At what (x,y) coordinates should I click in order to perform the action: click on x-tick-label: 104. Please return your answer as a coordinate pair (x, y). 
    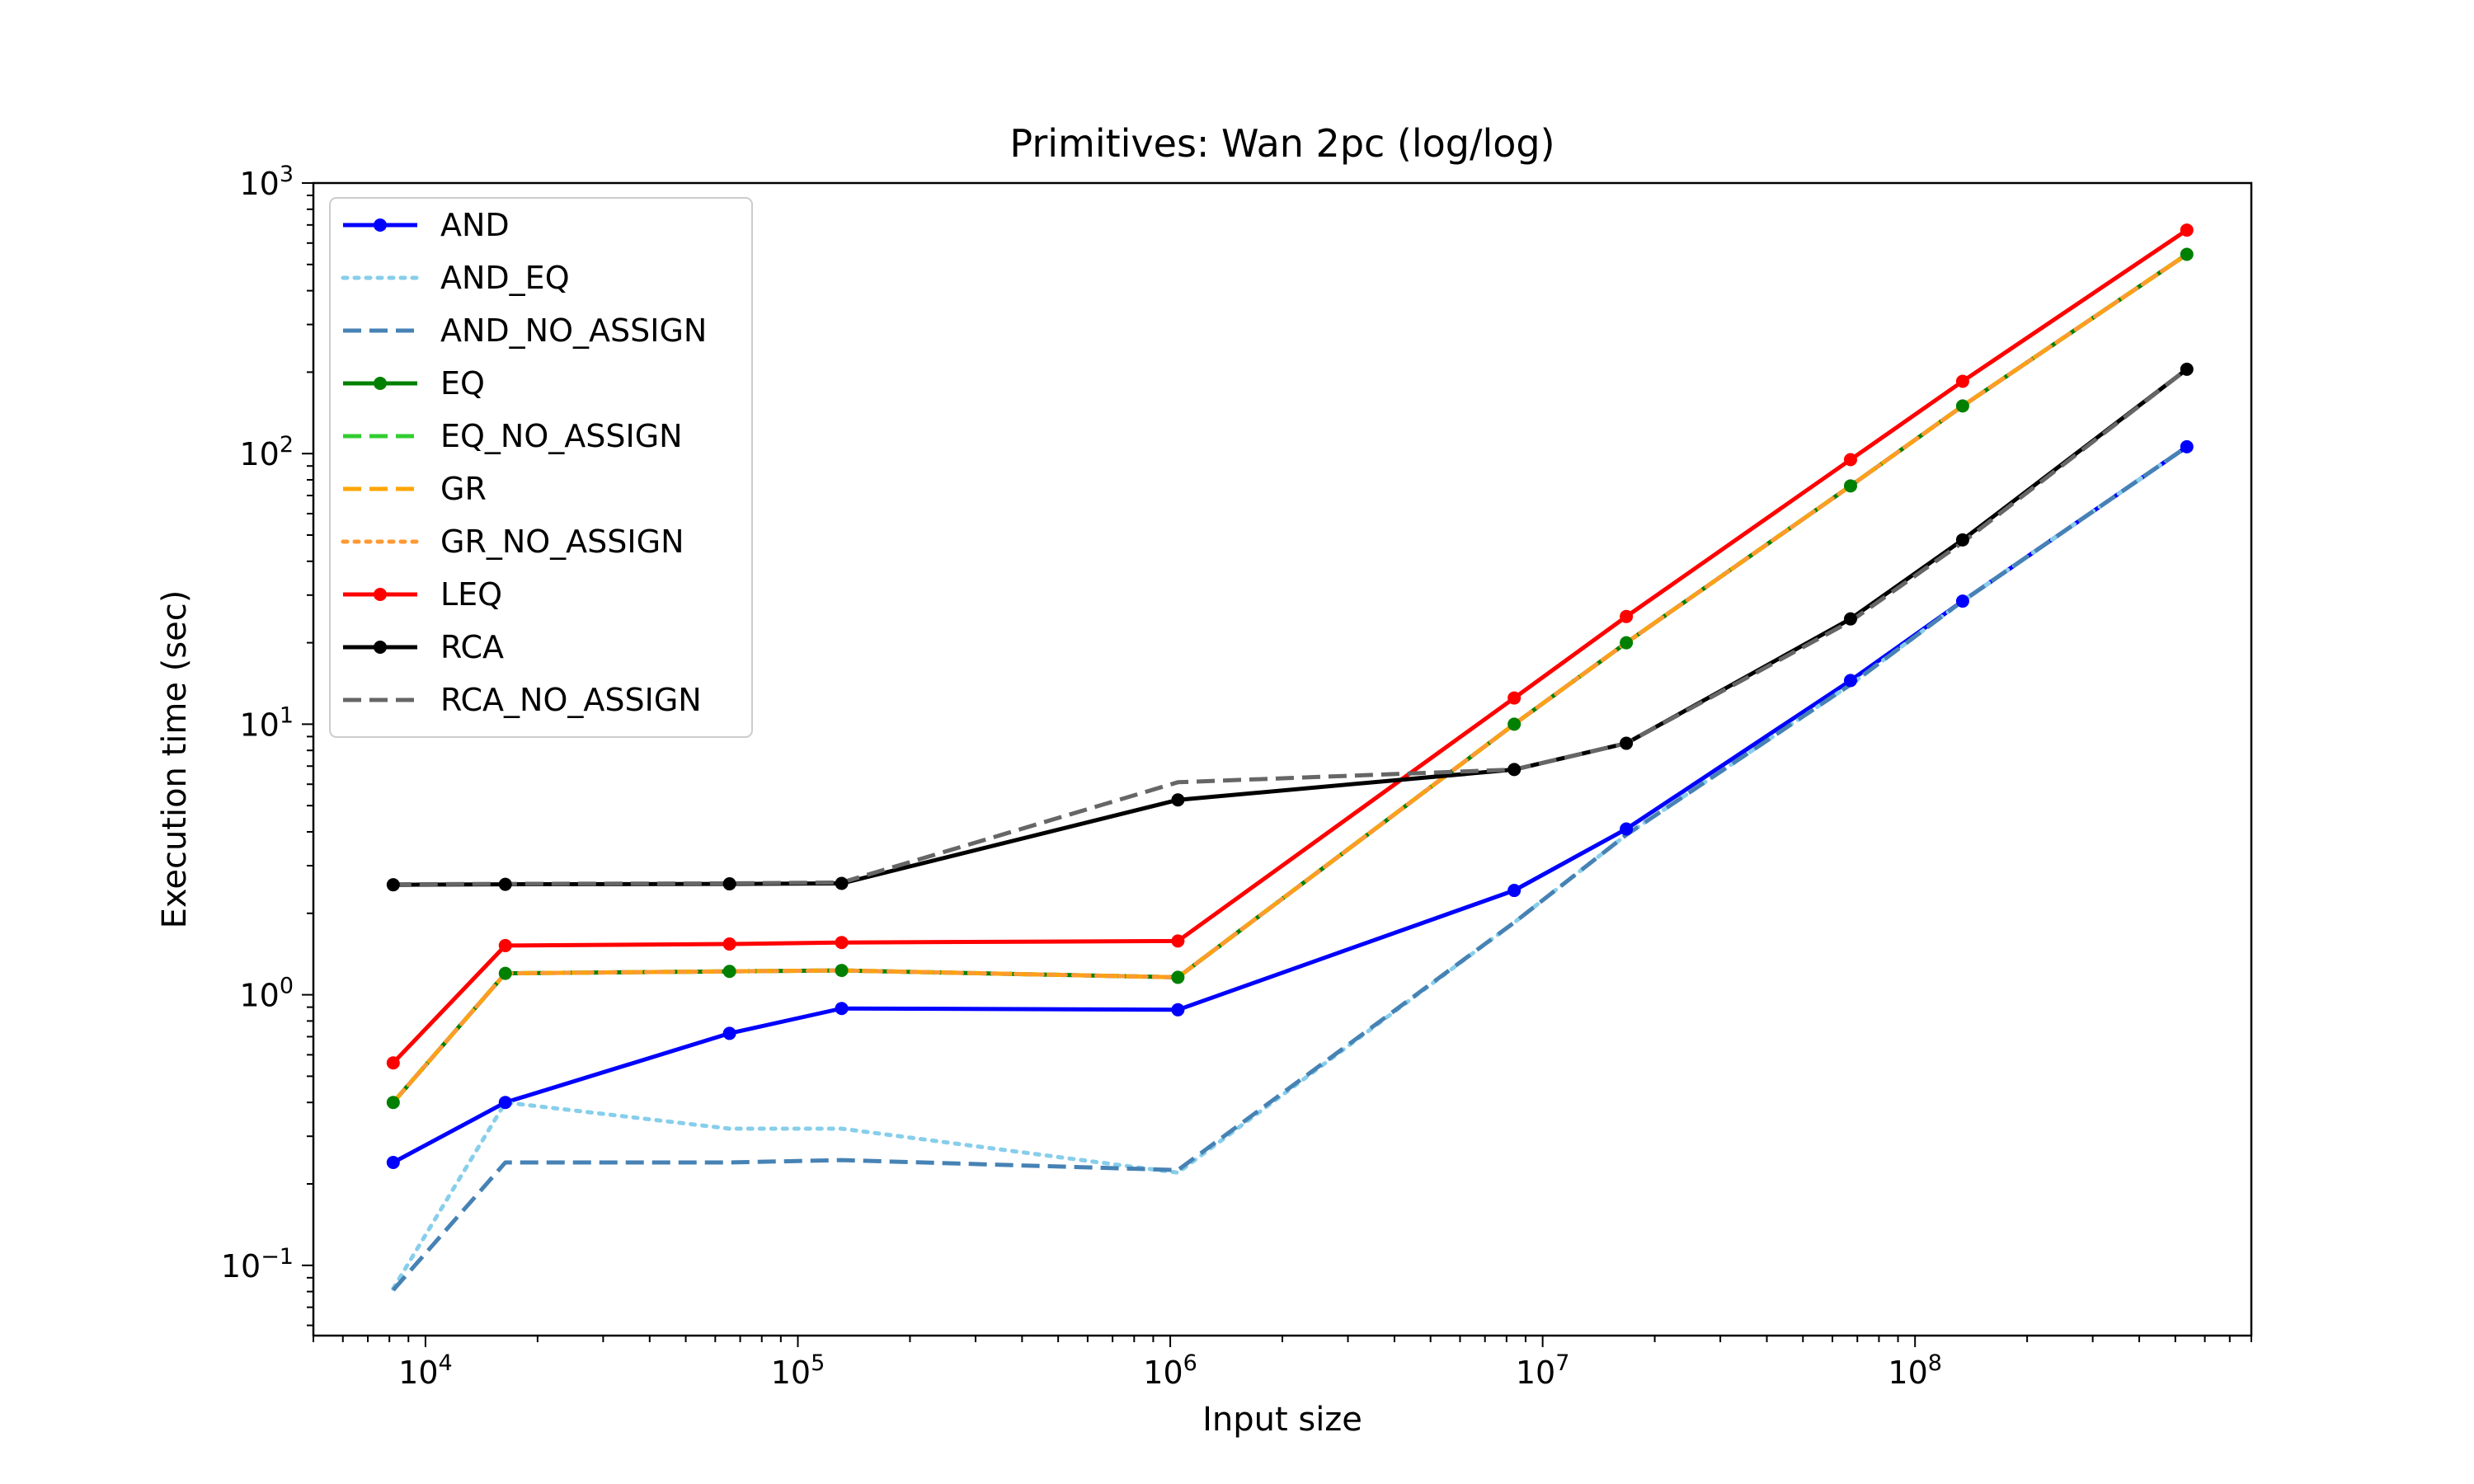
    Looking at the image, I should click on (425, 1370).